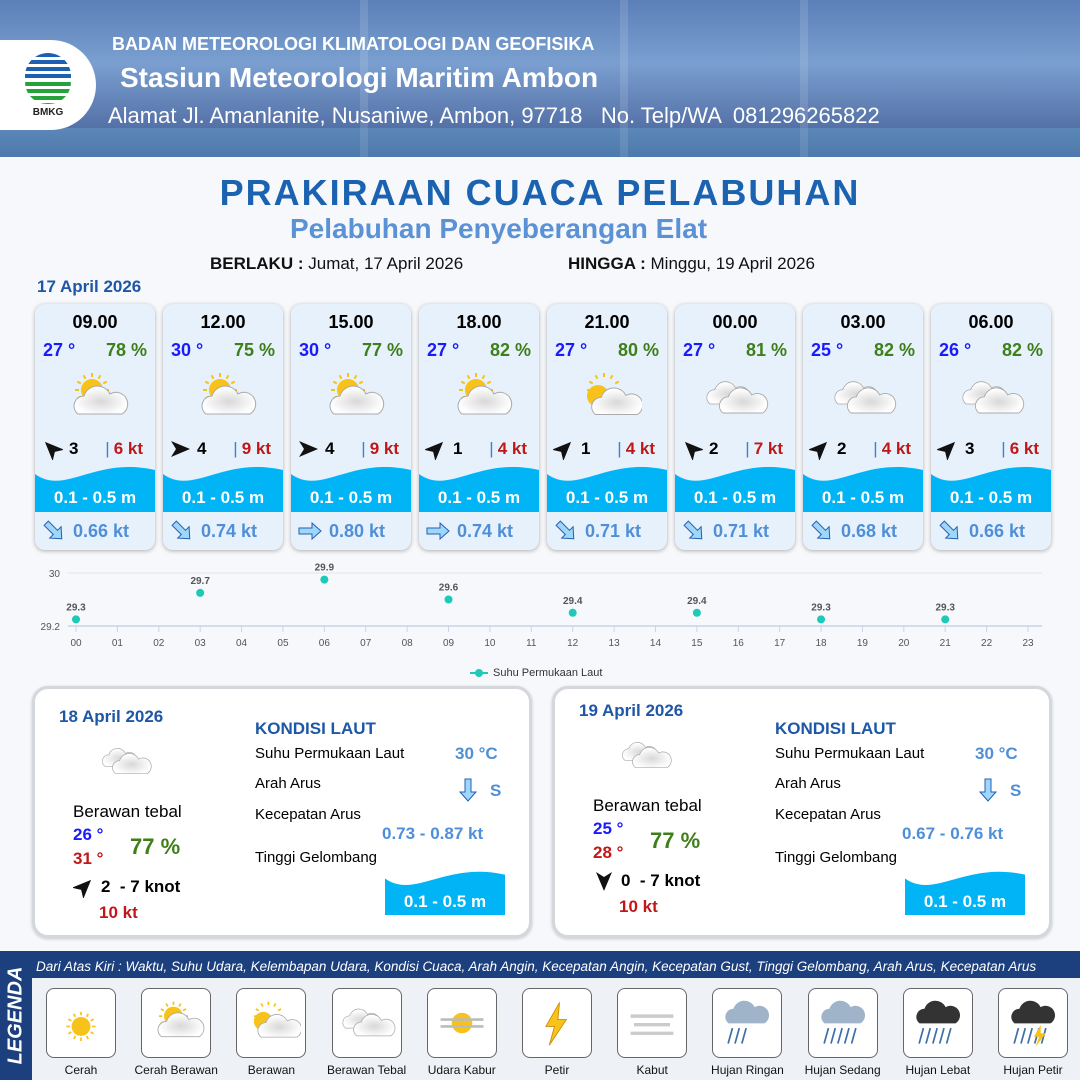  Describe the element at coordinates (48, 85) in the screenshot. I see `bmkg-logo: BMKG` at that location.